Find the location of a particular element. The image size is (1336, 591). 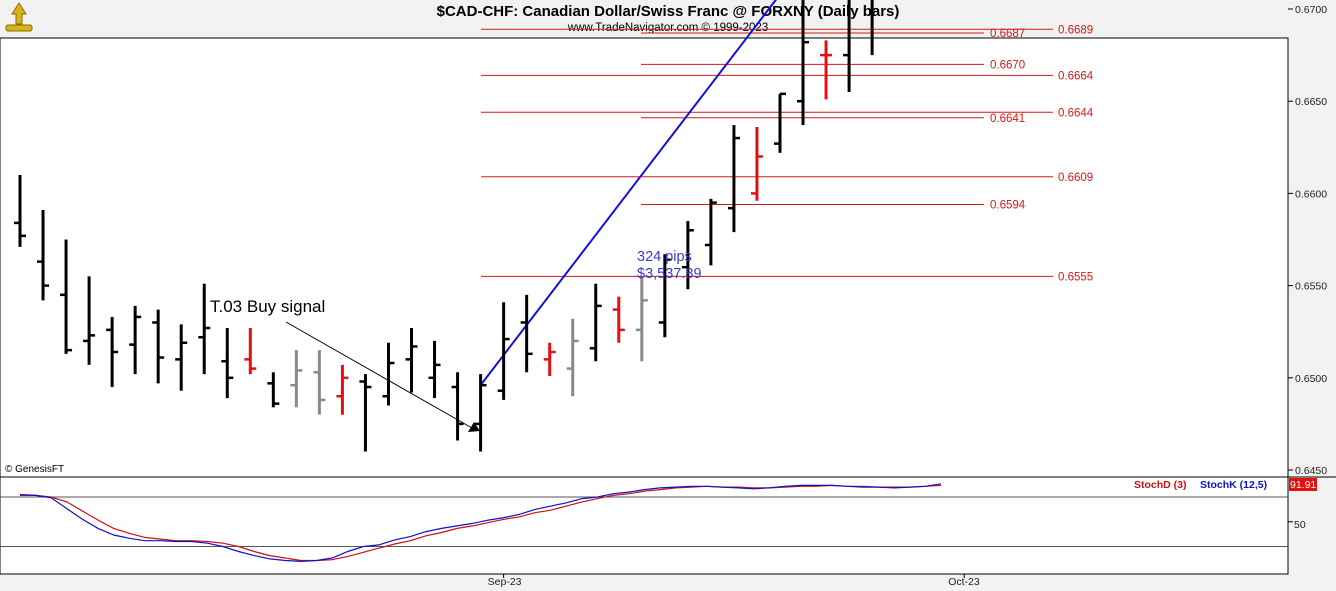

fib-red-label: 0.6644 is located at coordinates (1076, 113).